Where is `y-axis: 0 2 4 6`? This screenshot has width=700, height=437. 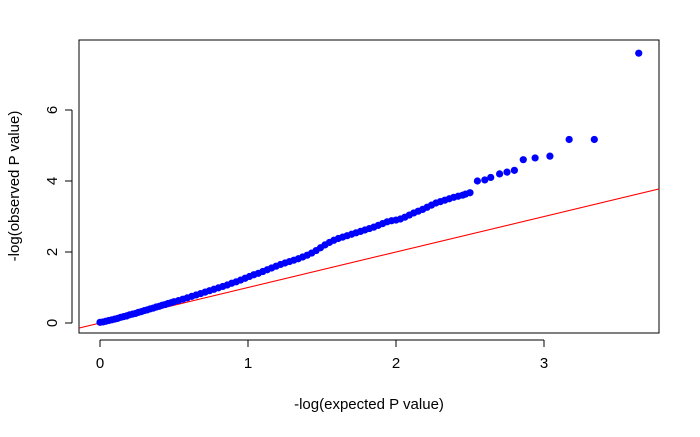 y-axis: 0 2 4 6 is located at coordinates (58, 216).